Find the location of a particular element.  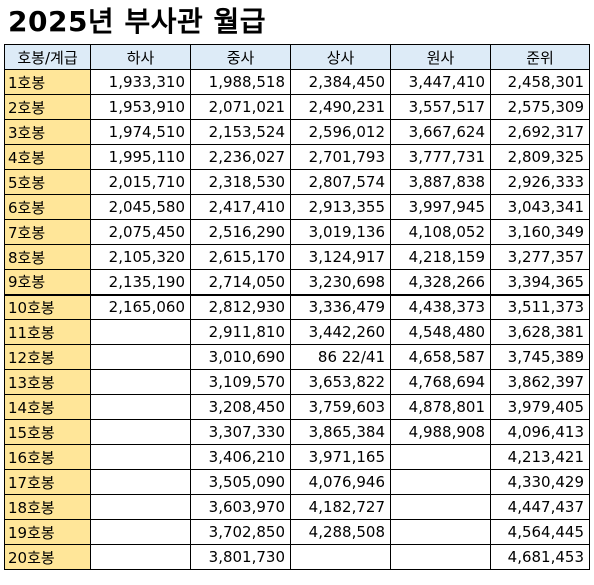

salary-cell: 2,490,231 is located at coordinates (340, 107).